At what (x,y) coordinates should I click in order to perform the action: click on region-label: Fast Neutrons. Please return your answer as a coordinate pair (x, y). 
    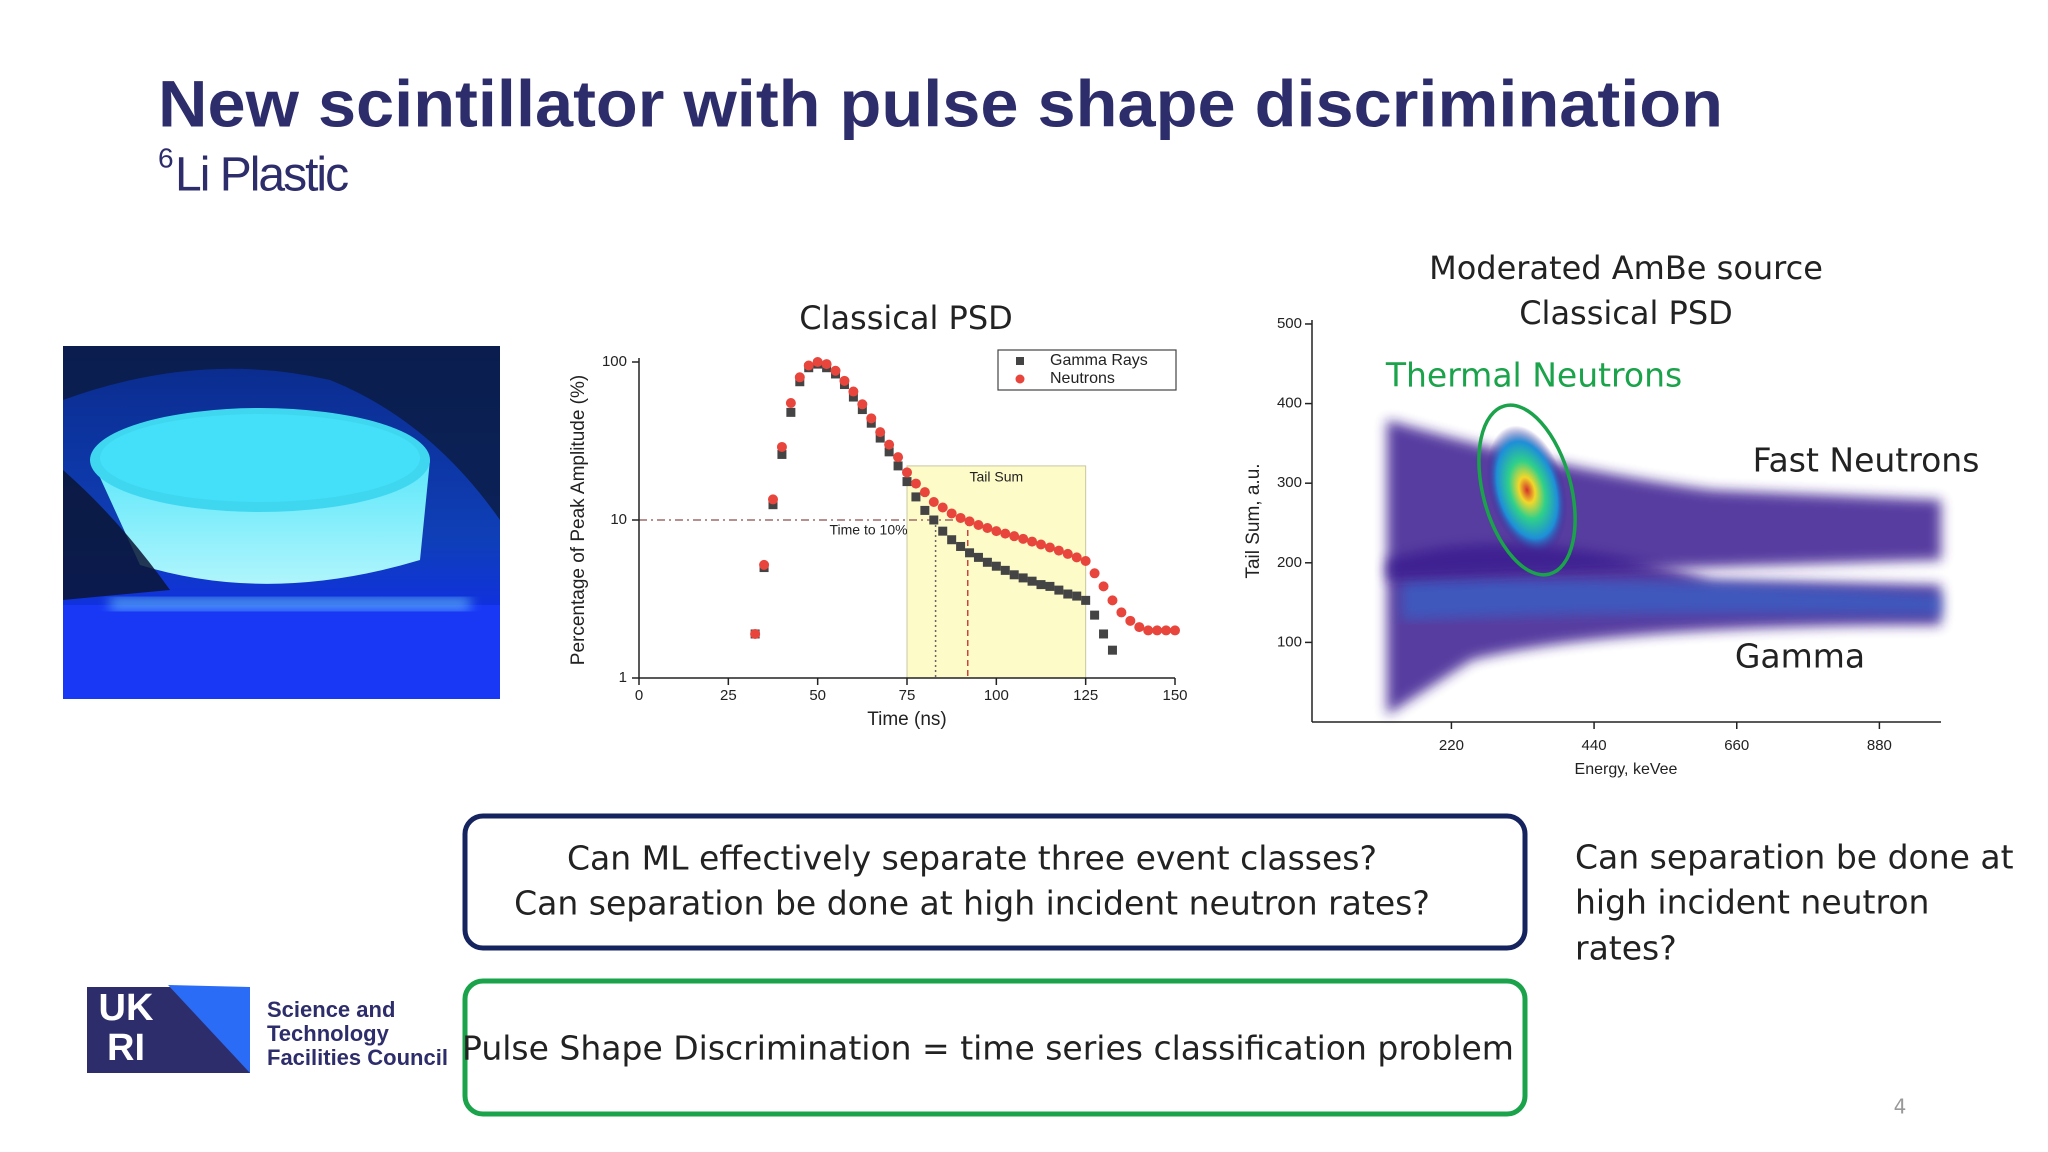
    Looking at the image, I should click on (1866, 460).